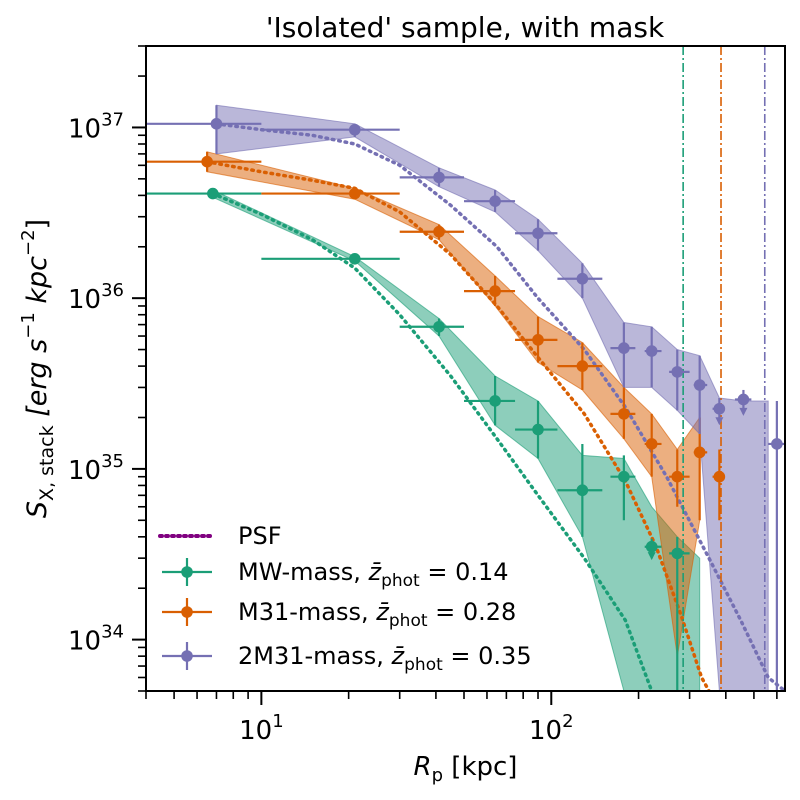 The height and width of the screenshot is (800, 800). I want to click on y-tick-label: 1037, so click(96, 126).